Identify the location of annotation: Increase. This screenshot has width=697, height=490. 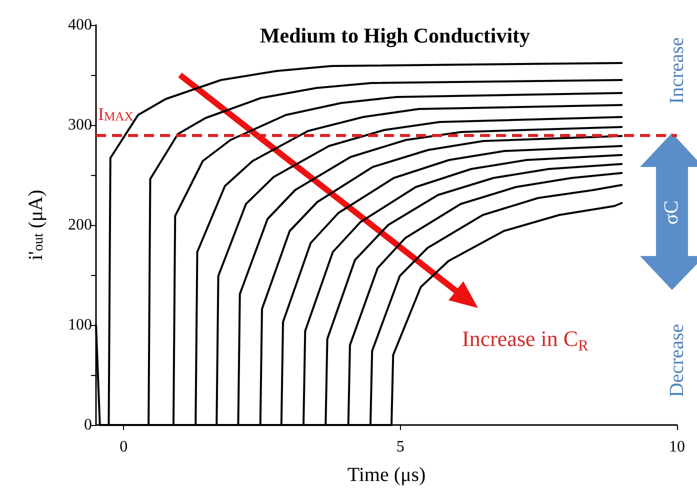
(676, 70).